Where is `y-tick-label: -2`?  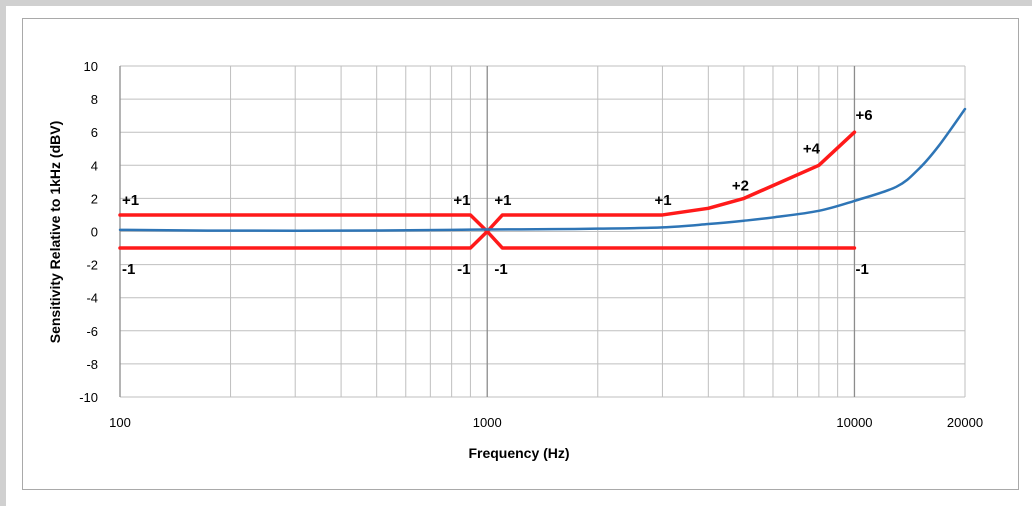 y-tick-label: -2 is located at coordinates (92, 265).